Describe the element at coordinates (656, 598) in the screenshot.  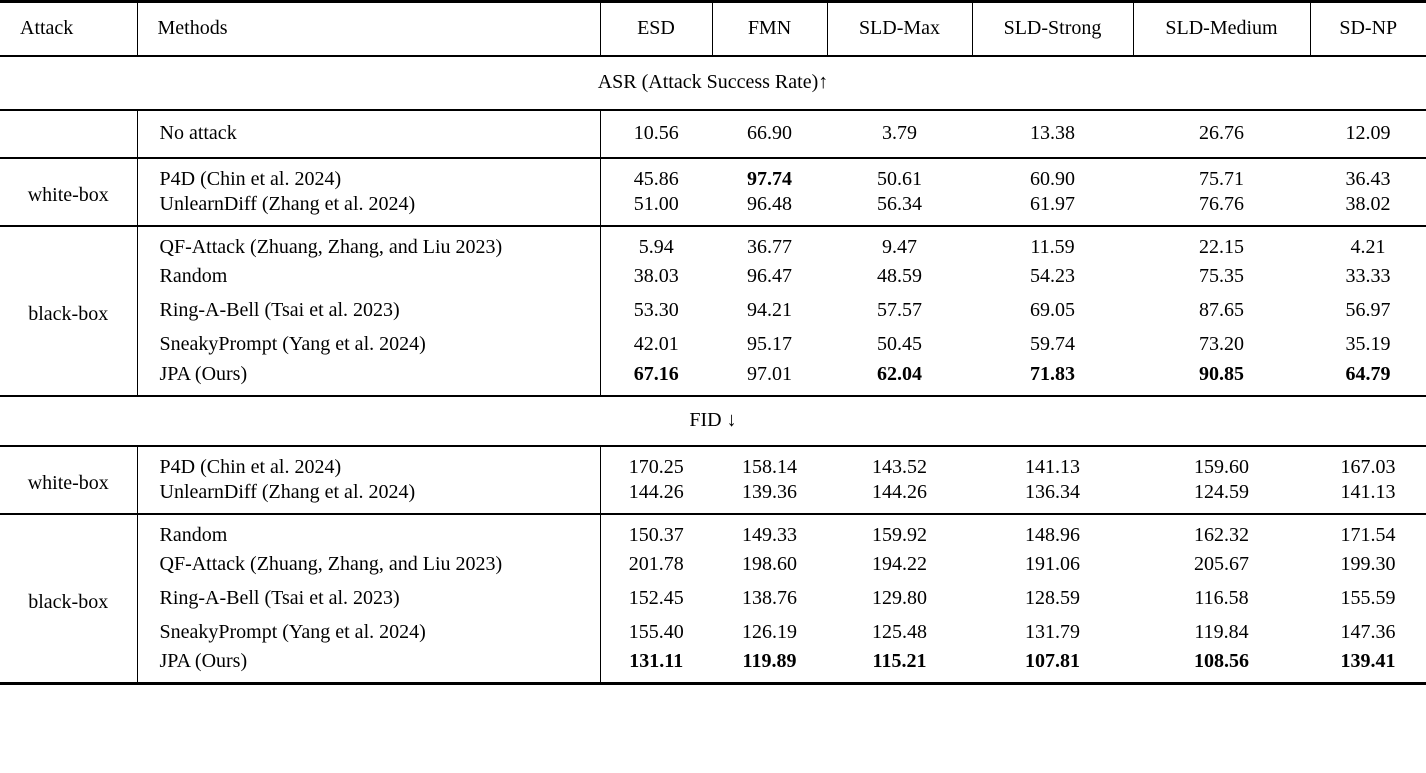
I see `value-cell: 152.45` at that location.